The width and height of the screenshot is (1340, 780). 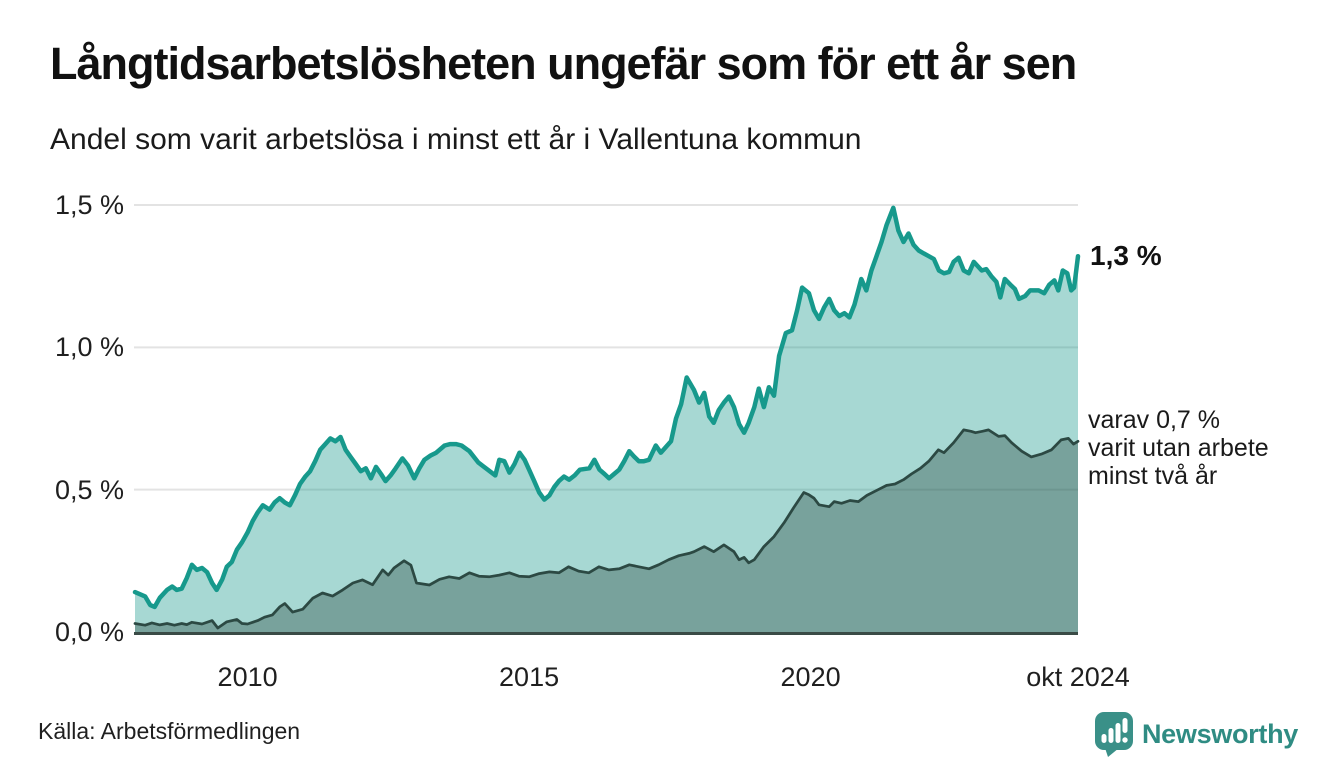 What do you see at coordinates (169, 731) in the screenshot?
I see `source-note: Källa: Arbetsförmedlingen` at bounding box center [169, 731].